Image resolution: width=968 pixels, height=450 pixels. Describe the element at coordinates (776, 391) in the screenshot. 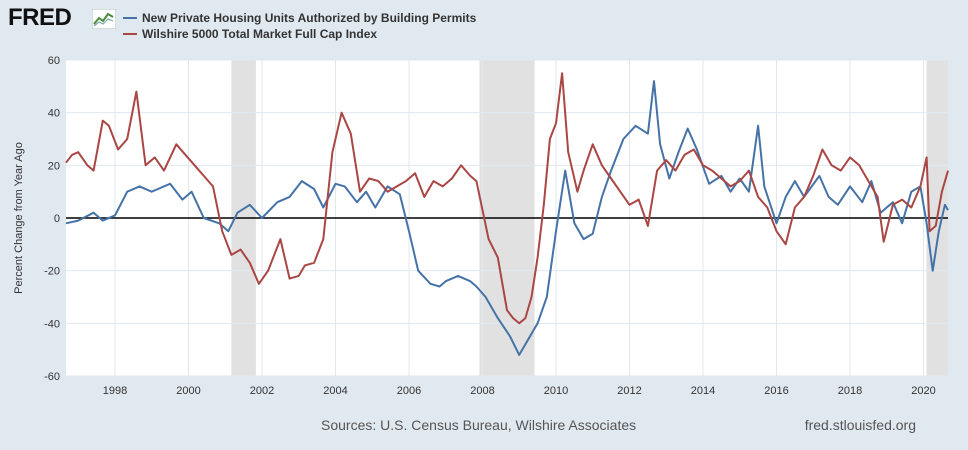

I see `x-tick-label: 2016` at that location.